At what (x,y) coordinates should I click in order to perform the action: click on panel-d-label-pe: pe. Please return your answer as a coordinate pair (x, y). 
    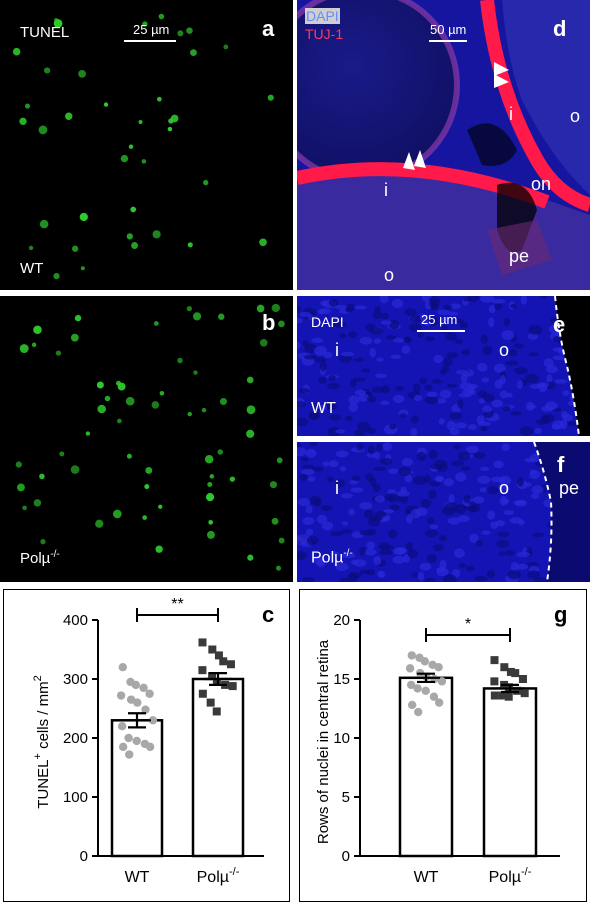
    Looking at the image, I should click on (519, 256).